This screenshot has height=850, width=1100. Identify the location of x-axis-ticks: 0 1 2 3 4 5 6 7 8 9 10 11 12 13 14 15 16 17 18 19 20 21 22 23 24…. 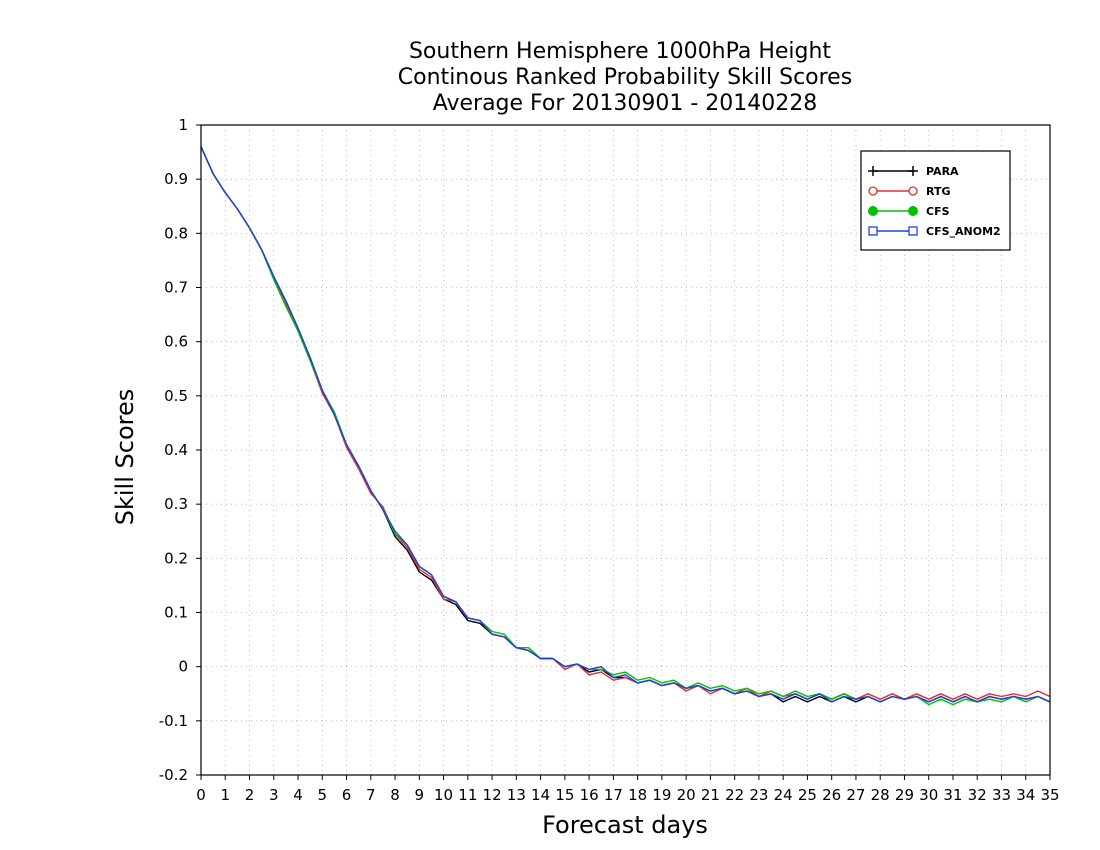
(628, 789).